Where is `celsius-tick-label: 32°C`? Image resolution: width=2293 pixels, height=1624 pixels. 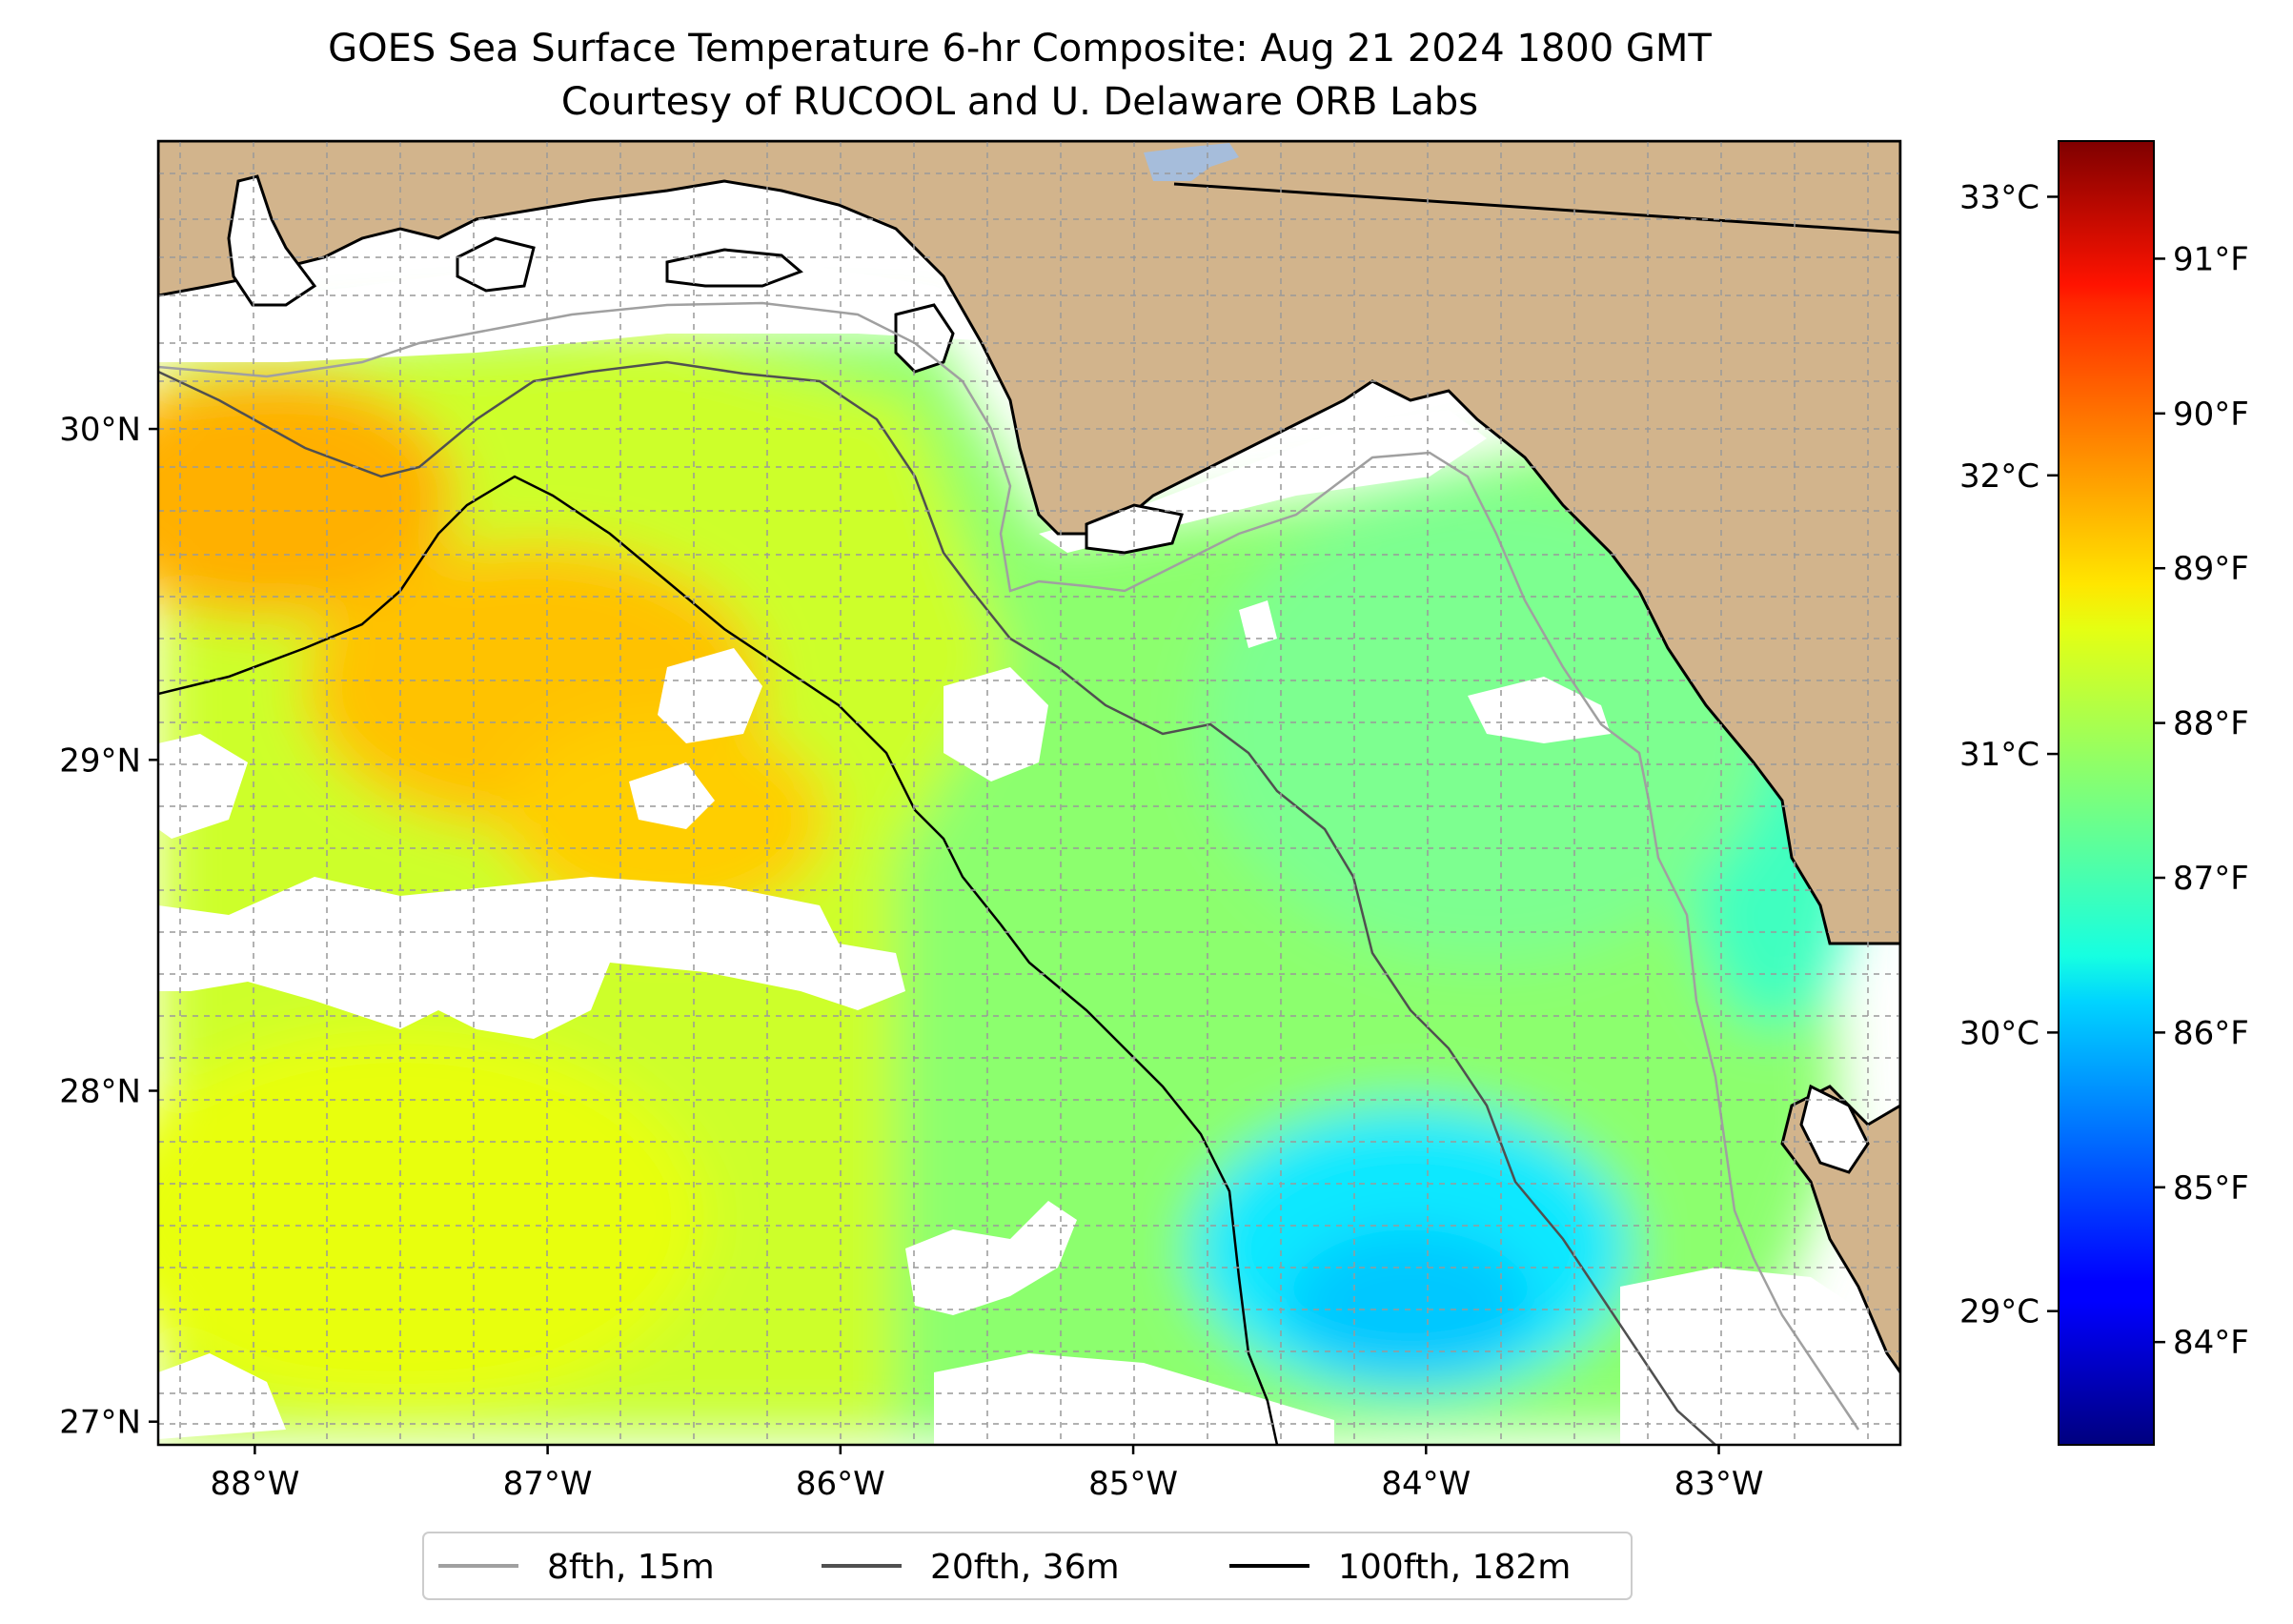
celsius-tick-label: 32°C is located at coordinates (1999, 476).